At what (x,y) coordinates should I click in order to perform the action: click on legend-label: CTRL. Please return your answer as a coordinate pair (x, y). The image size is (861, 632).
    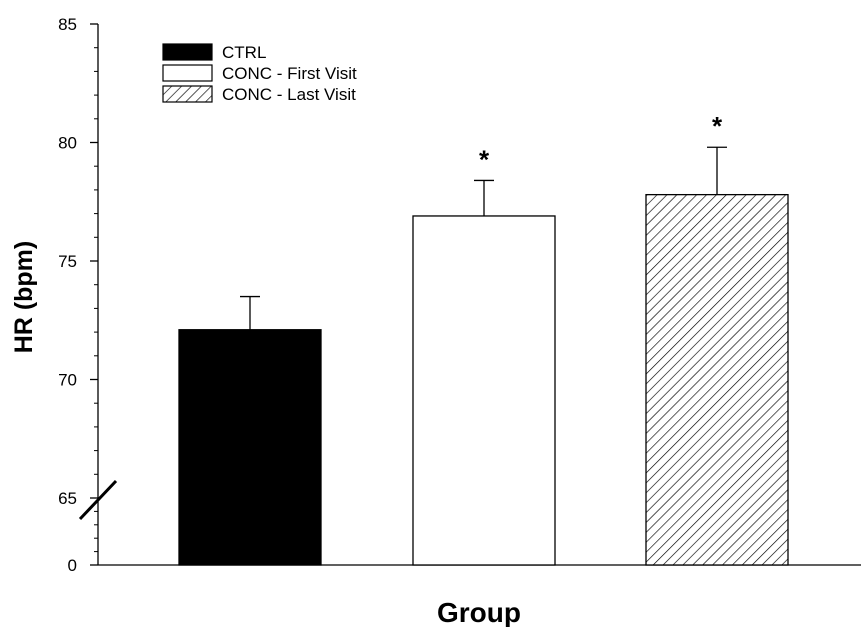
    Looking at the image, I should click on (244, 52).